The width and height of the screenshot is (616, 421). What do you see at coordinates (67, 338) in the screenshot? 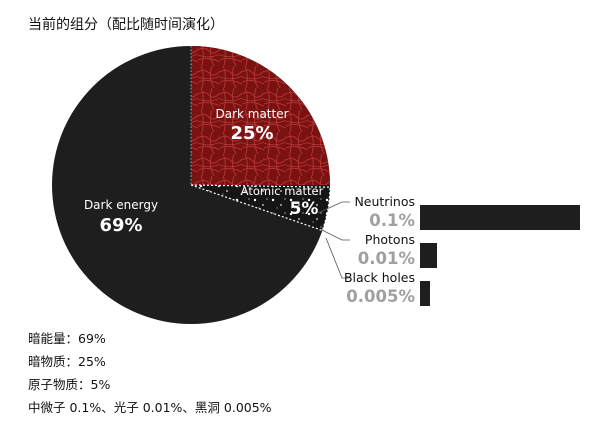
I see `note-dark-energy: 暗能量：69%` at bounding box center [67, 338].